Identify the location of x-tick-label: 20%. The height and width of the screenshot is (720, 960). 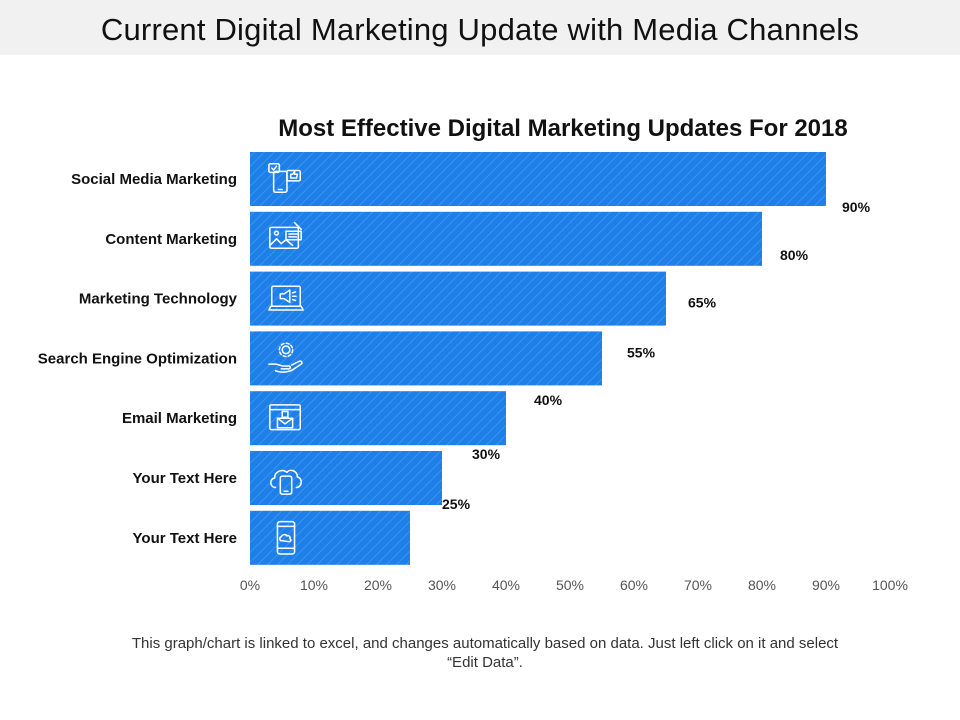
(378, 585).